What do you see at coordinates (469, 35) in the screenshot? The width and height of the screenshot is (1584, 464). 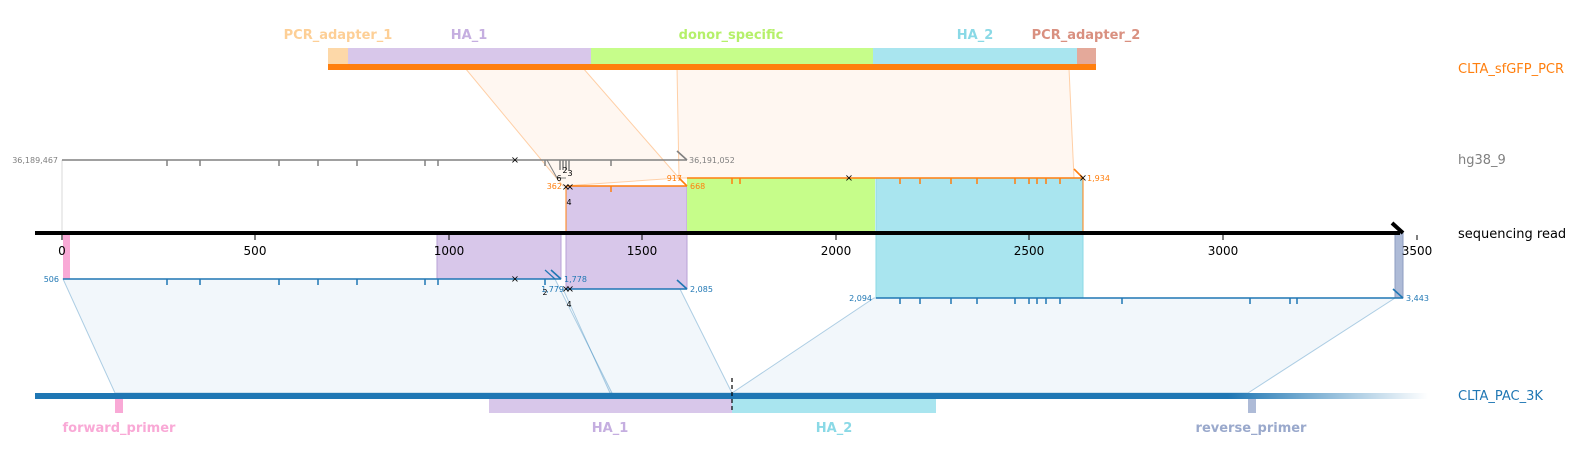 I see `ha-1-top-label: HA_1` at bounding box center [469, 35].